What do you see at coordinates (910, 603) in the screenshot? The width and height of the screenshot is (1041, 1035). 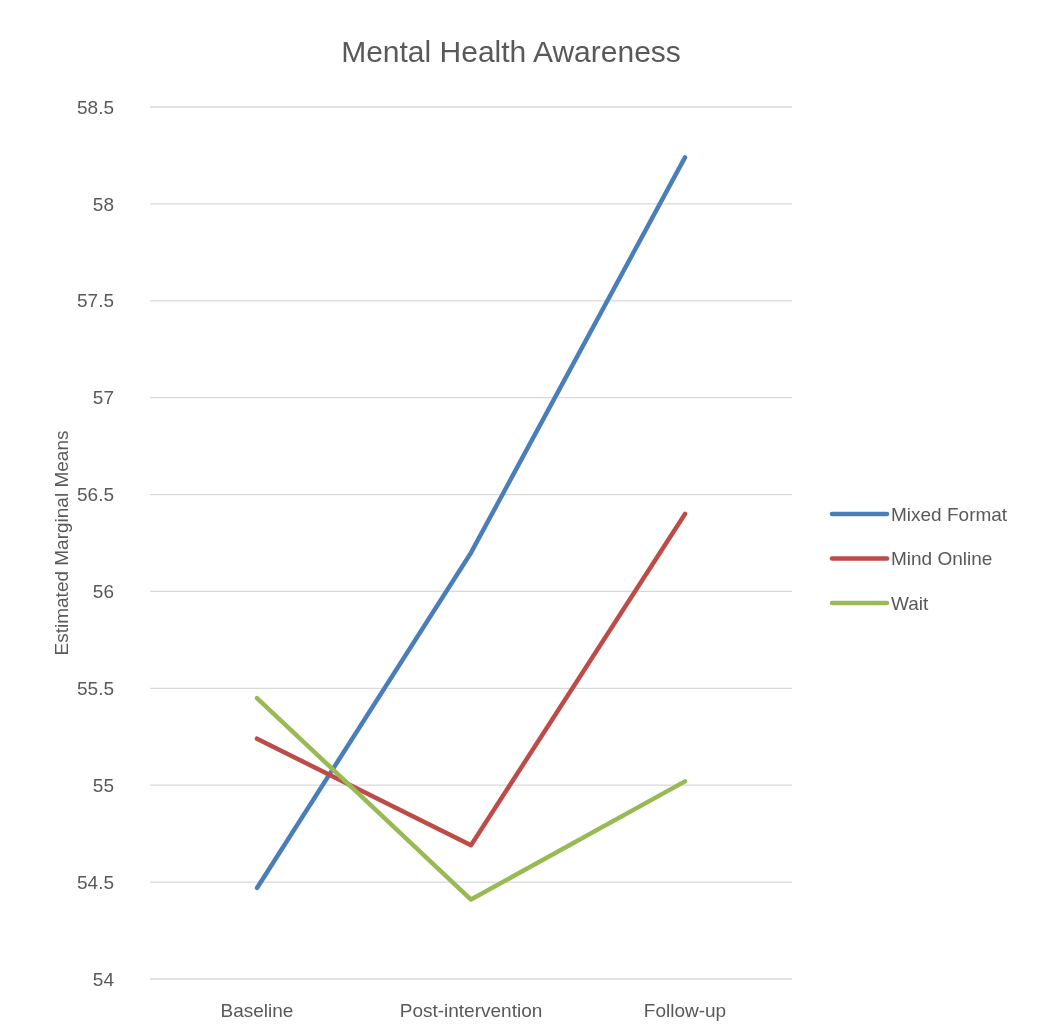 I see `legend-label: Wait` at bounding box center [910, 603].